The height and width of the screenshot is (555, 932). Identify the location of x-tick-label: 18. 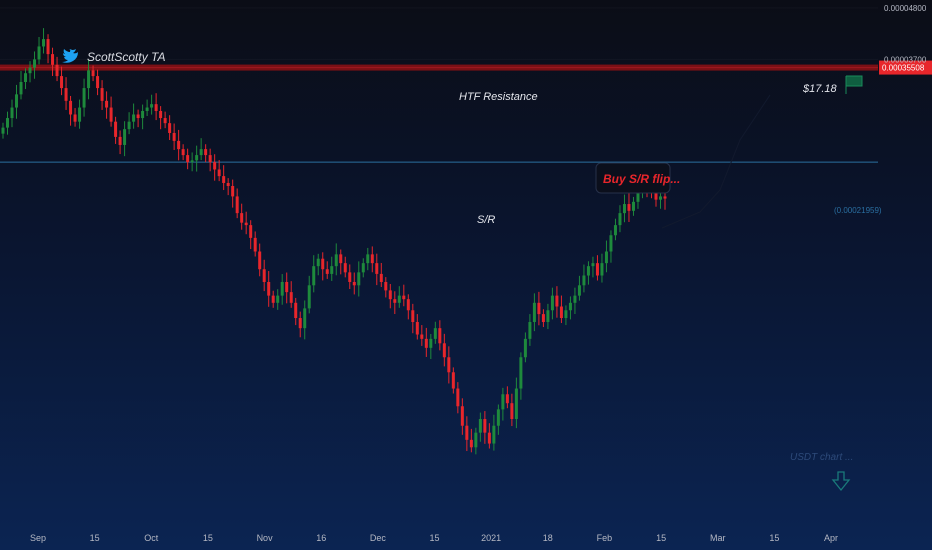
(548, 538).